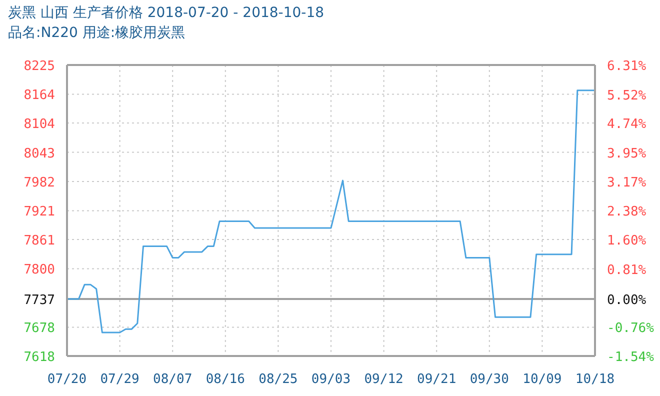  What do you see at coordinates (436, 380) in the screenshot?
I see `x-tick-label: 09/21` at bounding box center [436, 380].